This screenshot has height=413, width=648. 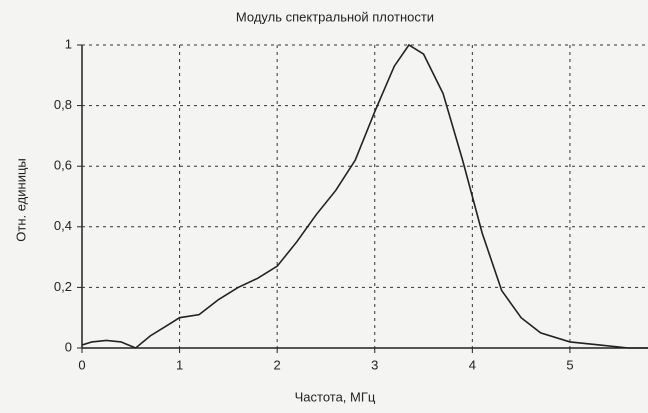 What do you see at coordinates (68, 346) in the screenshot?
I see `y-tick-label: 0` at bounding box center [68, 346].